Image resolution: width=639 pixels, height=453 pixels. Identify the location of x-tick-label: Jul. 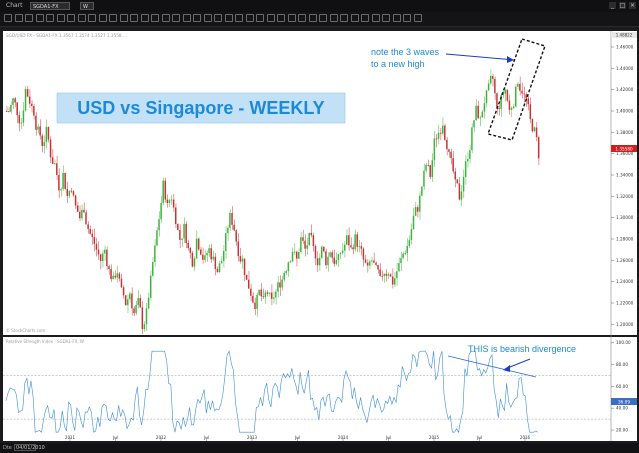
(297, 437).